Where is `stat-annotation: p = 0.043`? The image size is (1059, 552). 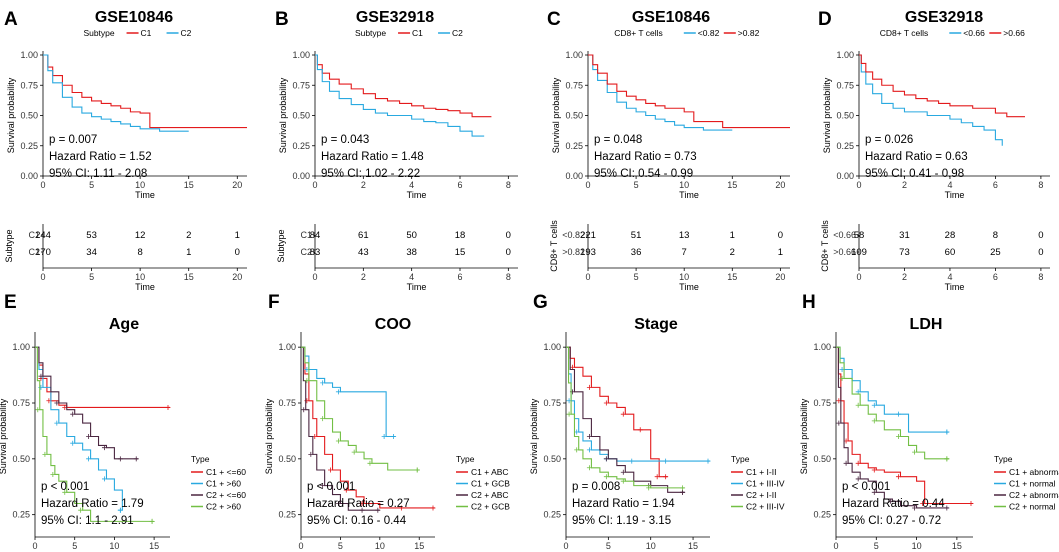 stat-annotation: p = 0.043 is located at coordinates (345, 140).